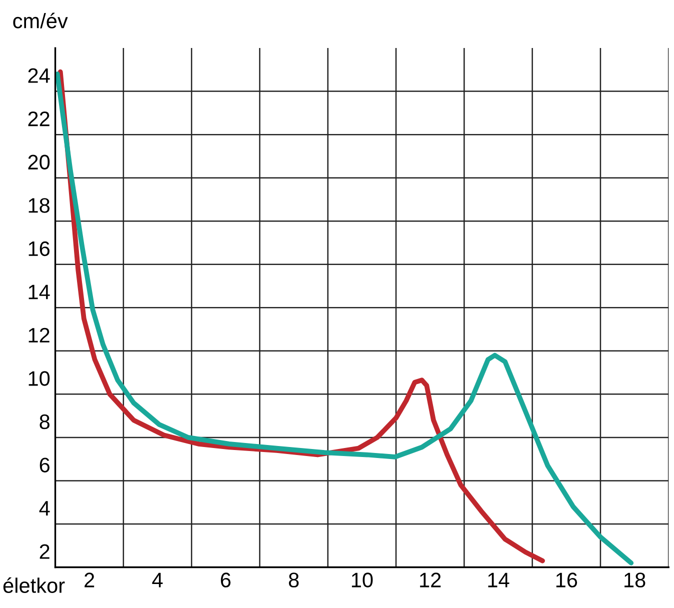  What do you see at coordinates (225, 580) in the screenshot?
I see `x-tick-label: 6` at bounding box center [225, 580].